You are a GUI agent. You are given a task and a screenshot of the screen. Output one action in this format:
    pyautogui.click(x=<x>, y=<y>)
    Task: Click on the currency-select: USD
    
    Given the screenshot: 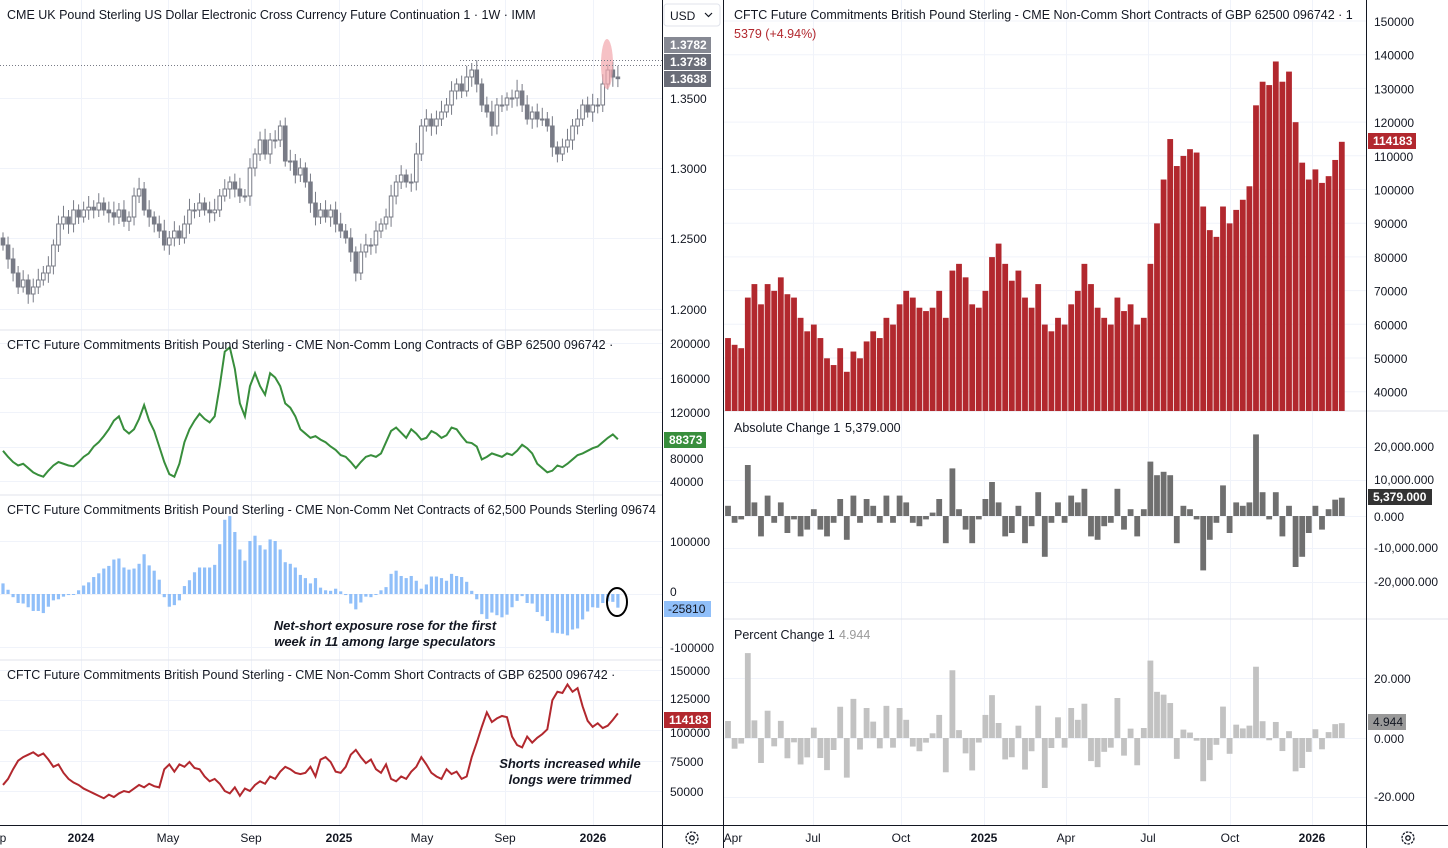 What is the action you would take?
    pyautogui.click(x=692, y=15)
    